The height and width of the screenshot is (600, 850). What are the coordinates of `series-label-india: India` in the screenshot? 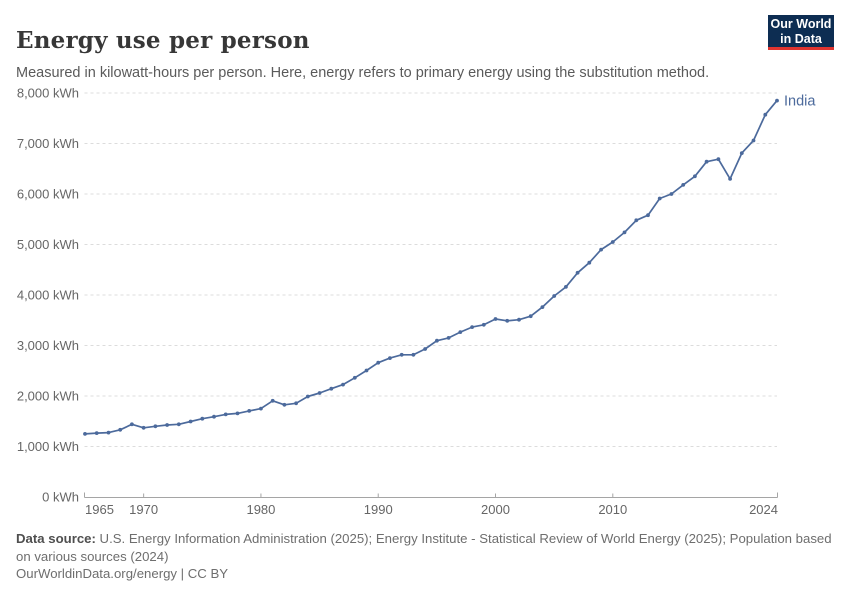 It's located at (800, 102).